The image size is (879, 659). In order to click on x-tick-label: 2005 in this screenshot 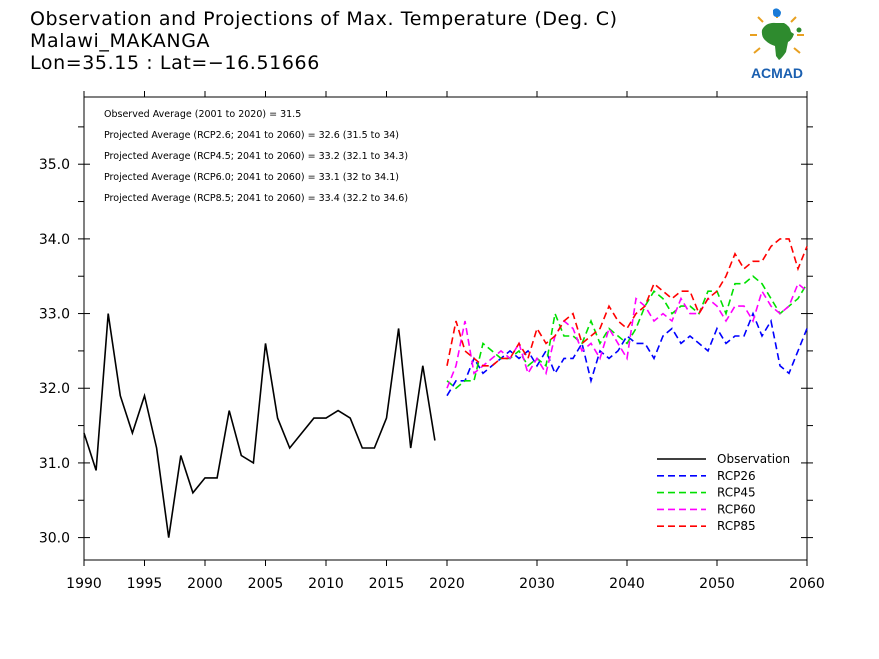, I will do `click(266, 584)`.